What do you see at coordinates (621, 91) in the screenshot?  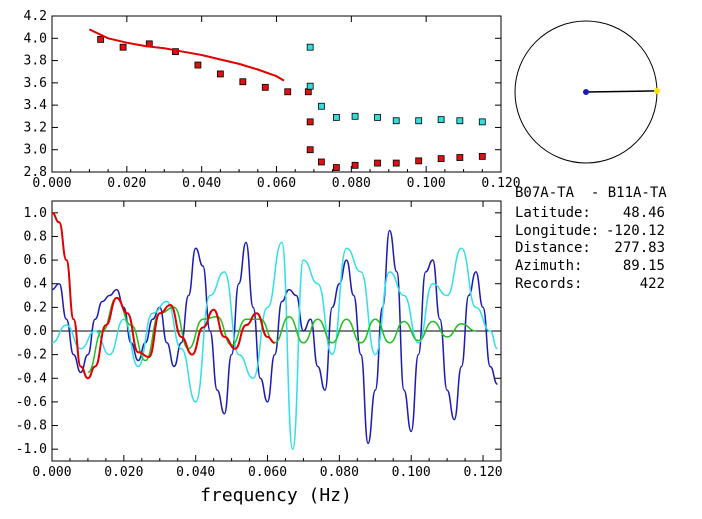 I see `azimuth-line` at bounding box center [621, 91].